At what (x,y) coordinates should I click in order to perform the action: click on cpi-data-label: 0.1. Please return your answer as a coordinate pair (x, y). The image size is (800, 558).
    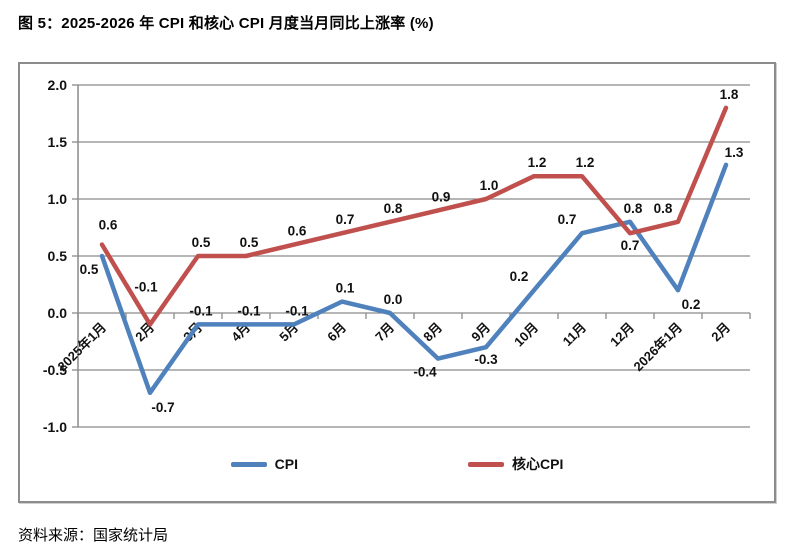
    Looking at the image, I should click on (345, 288).